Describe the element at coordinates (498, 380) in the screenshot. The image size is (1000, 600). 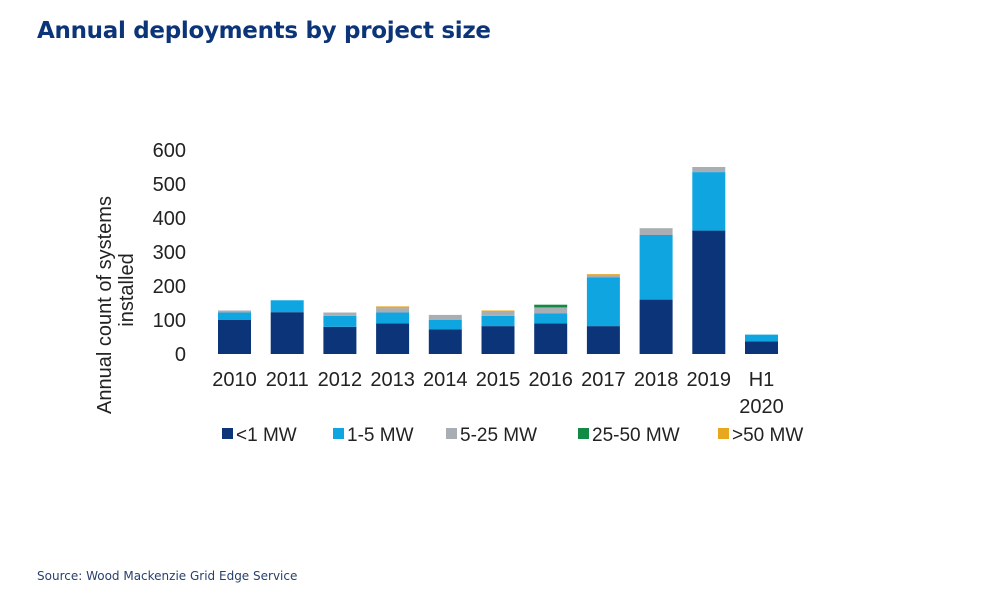
I see `x-tick-label: 2015` at that location.